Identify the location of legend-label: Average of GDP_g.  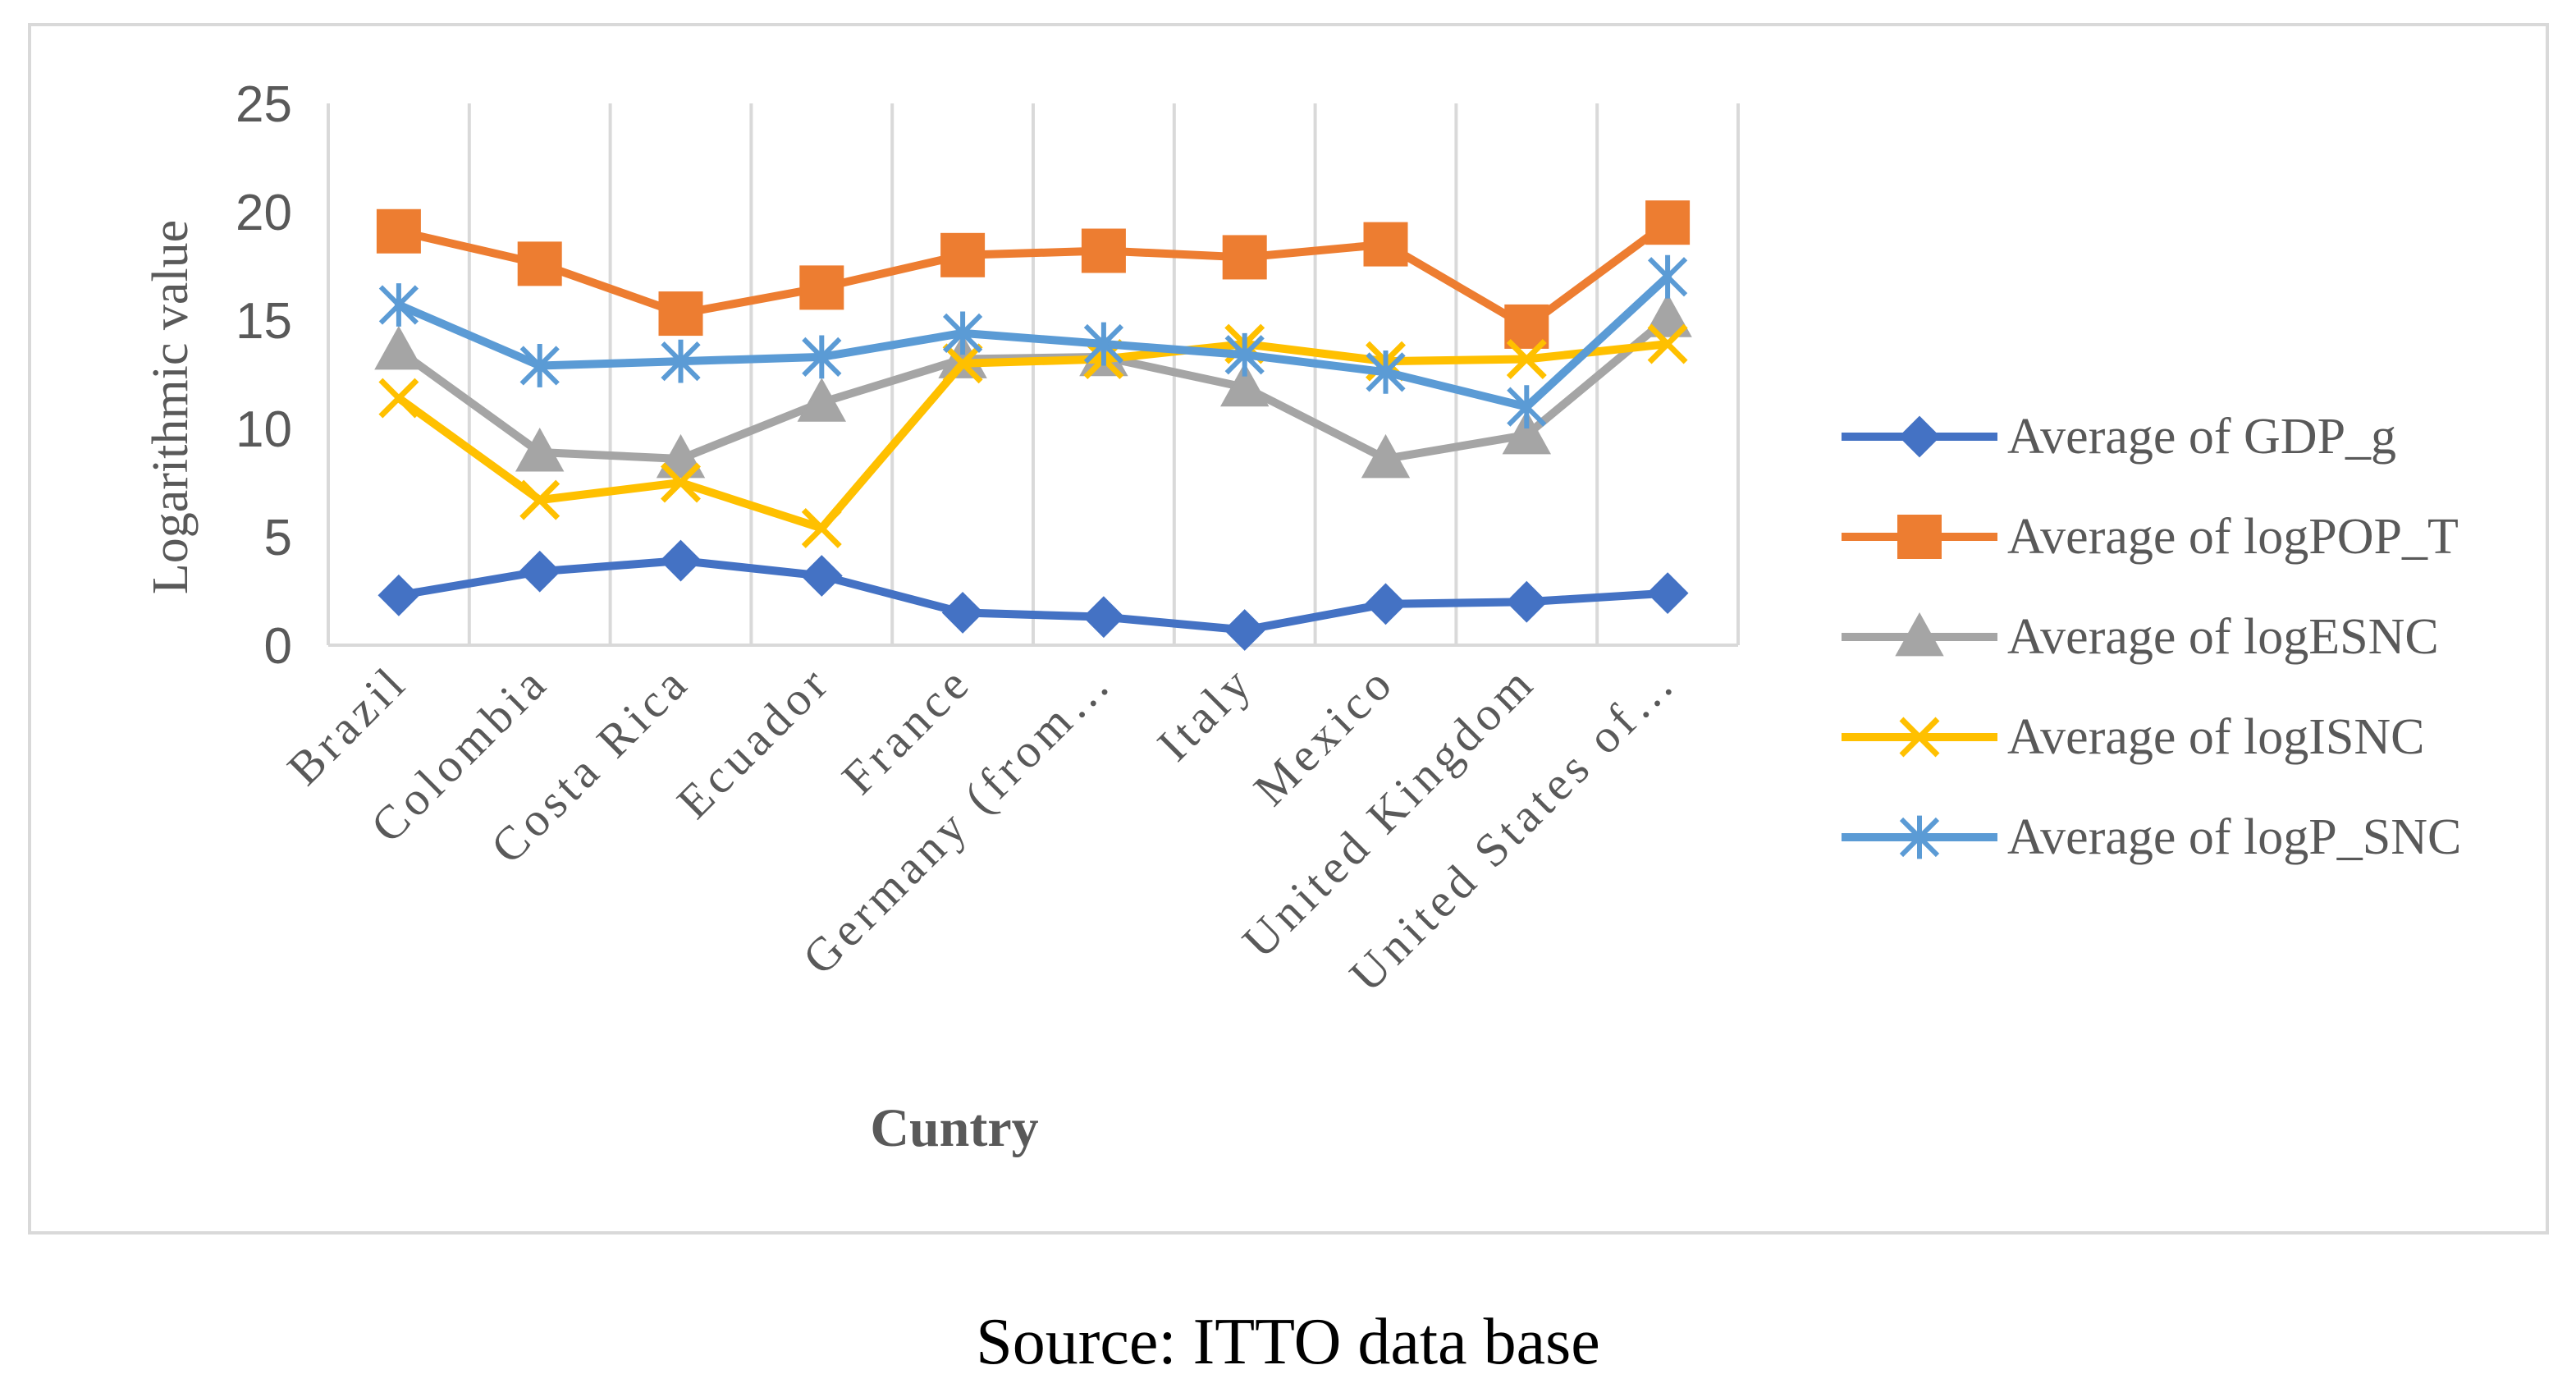
(2201, 437).